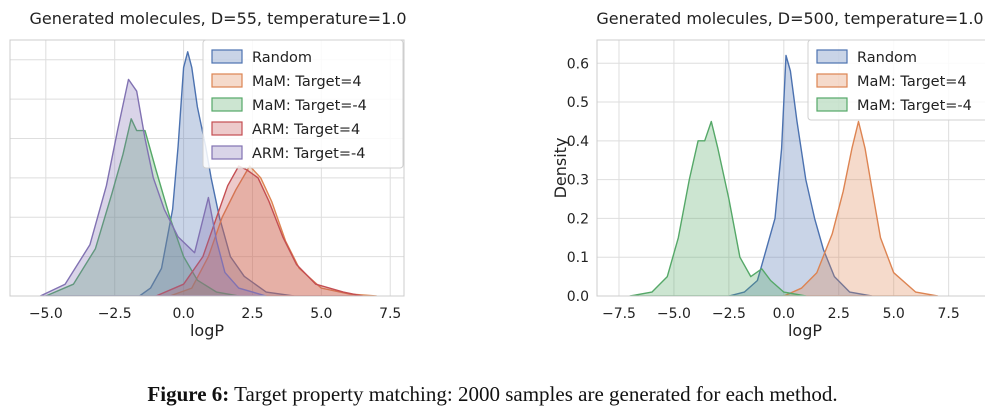 Image resolution: width=985 pixels, height=420 pixels. What do you see at coordinates (805, 330) in the screenshot?
I see `chart-right-x-label: logP` at bounding box center [805, 330].